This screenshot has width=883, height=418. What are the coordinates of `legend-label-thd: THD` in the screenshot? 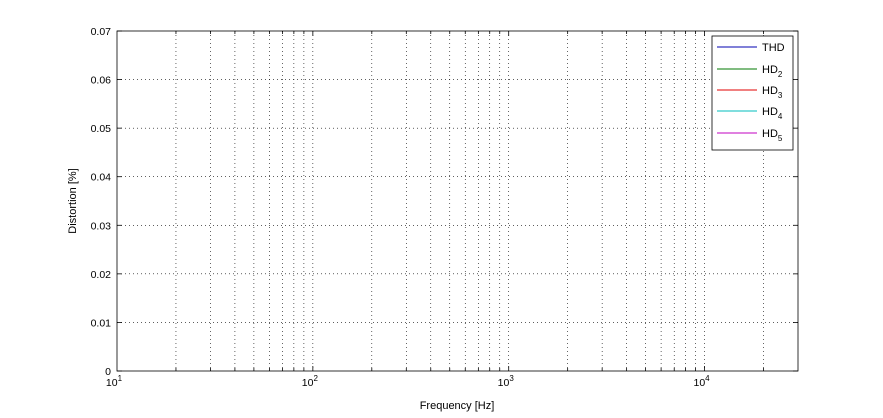 It's located at (773, 48).